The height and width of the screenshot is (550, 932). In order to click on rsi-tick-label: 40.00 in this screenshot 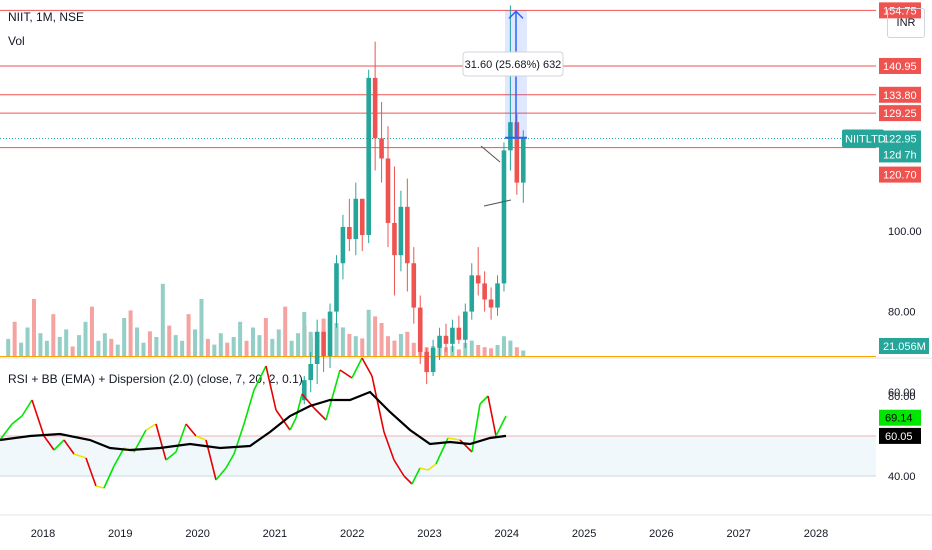, I will do `click(902, 477)`.